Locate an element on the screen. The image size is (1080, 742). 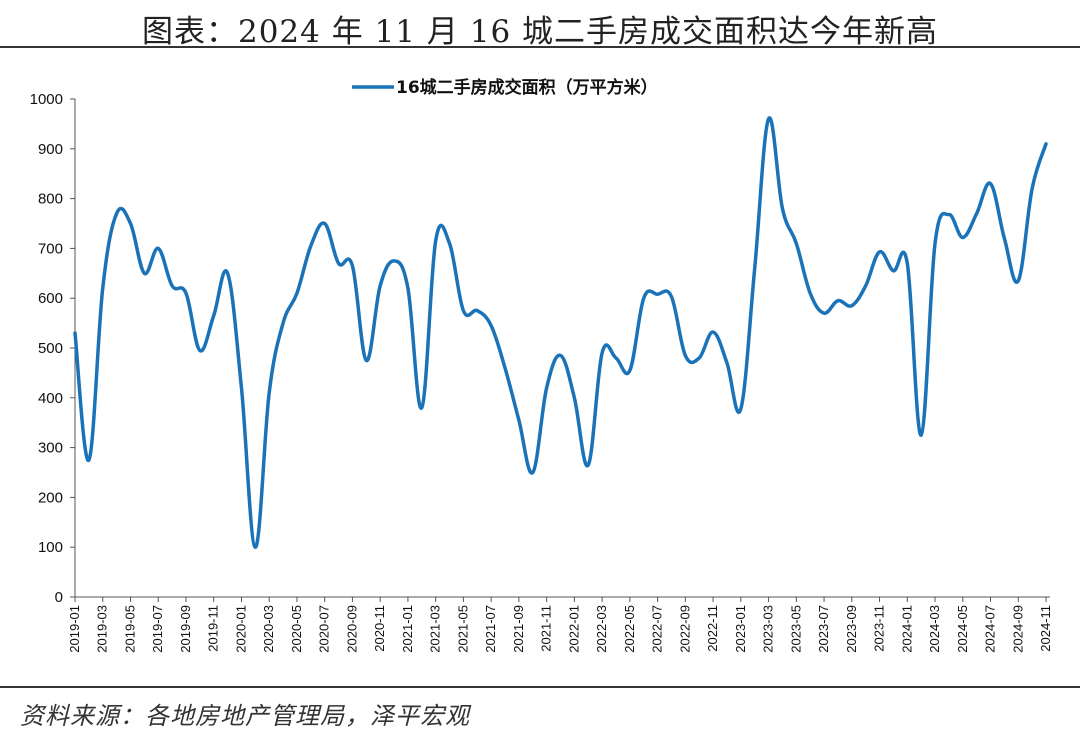
x-tick-label: 2019-01 is located at coordinates (74, 629).